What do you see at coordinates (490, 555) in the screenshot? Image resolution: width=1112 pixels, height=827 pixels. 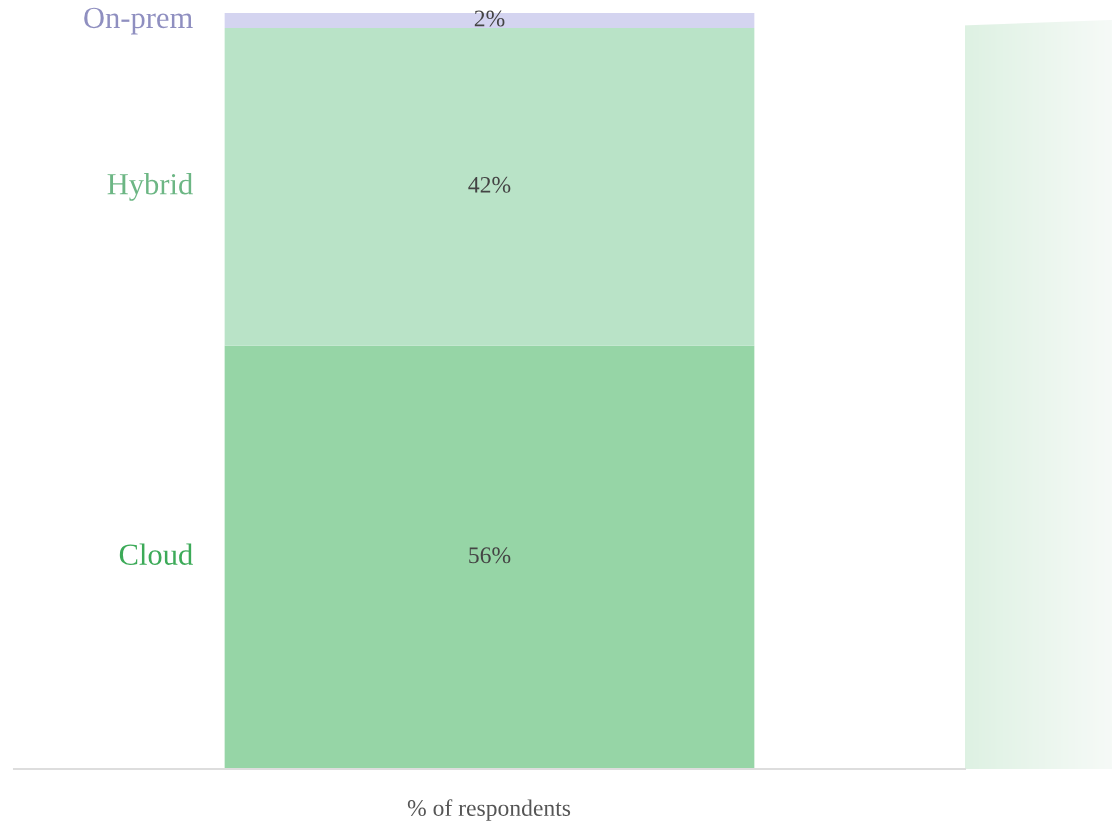 I see `data-label: 56%` at bounding box center [490, 555].